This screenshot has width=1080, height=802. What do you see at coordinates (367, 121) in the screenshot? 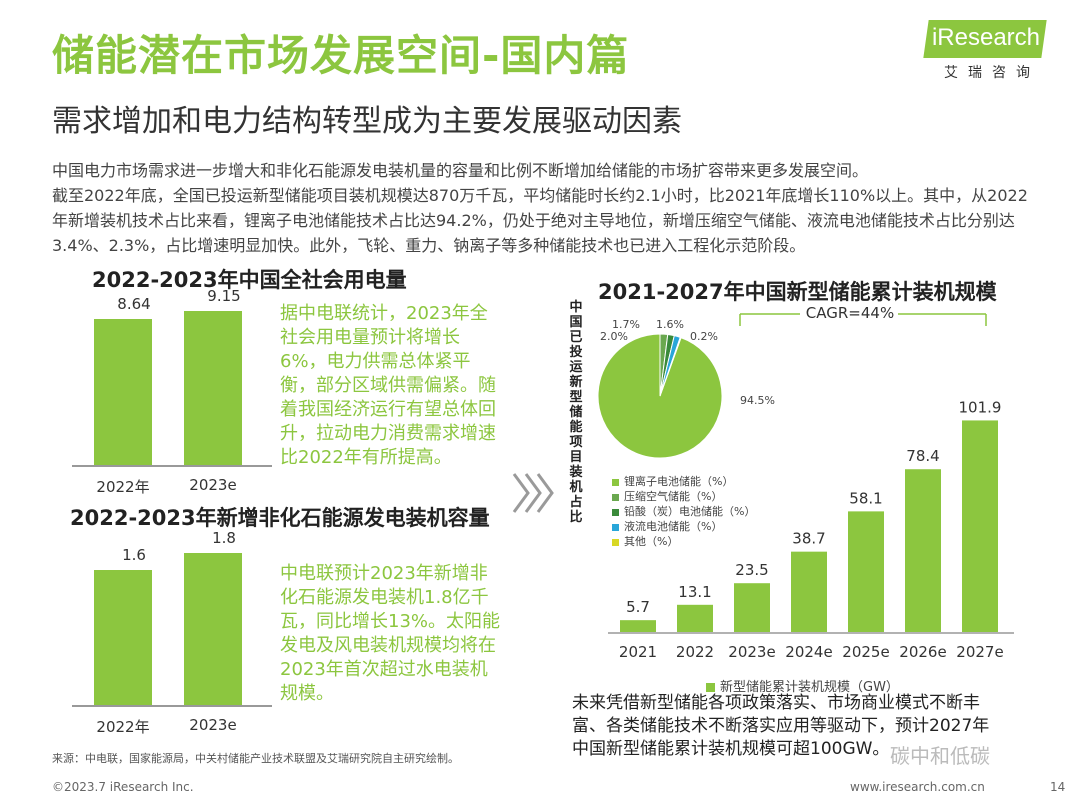
I see `page-subtitle: 需求增加和电力结构转型成为主要发展驱动因素` at bounding box center [367, 121].